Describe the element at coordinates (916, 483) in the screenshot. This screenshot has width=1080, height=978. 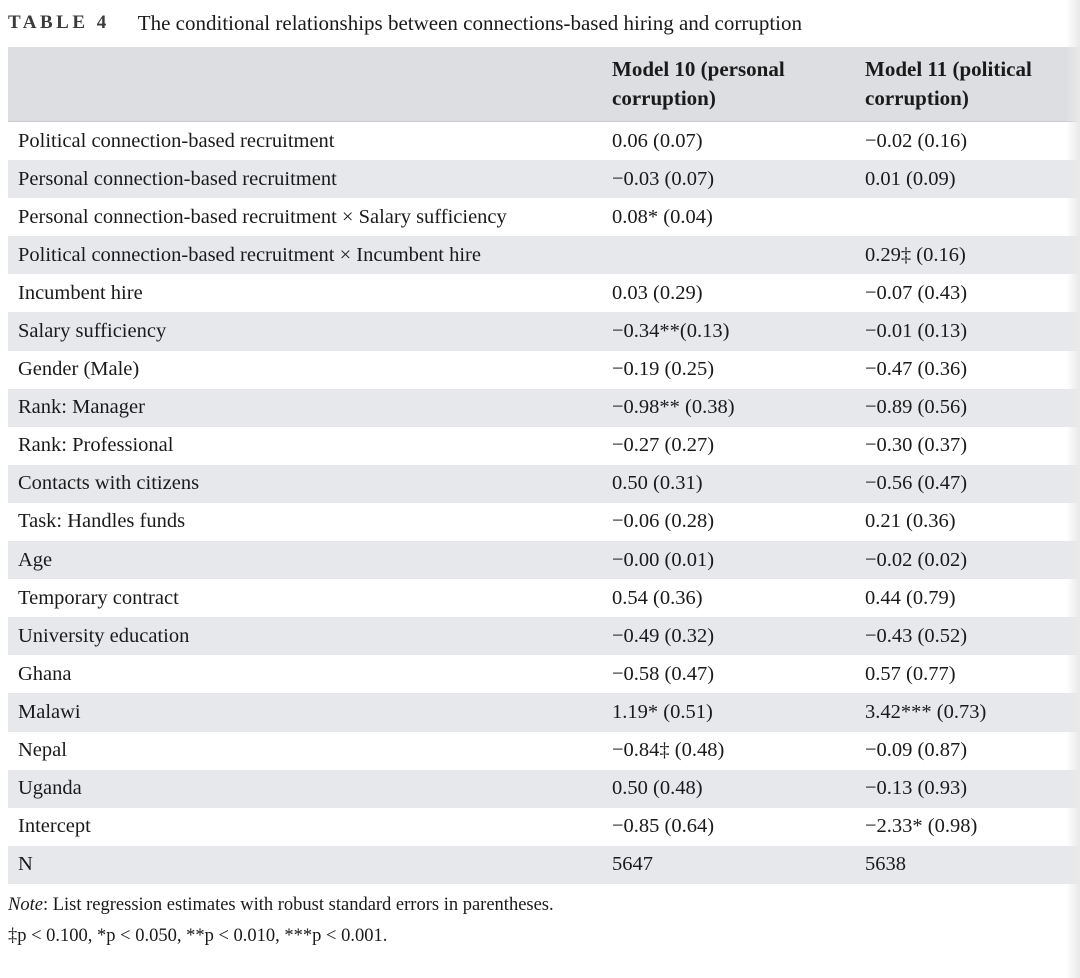
I see `model-11-cell: −0.56 (0.47)` at that location.